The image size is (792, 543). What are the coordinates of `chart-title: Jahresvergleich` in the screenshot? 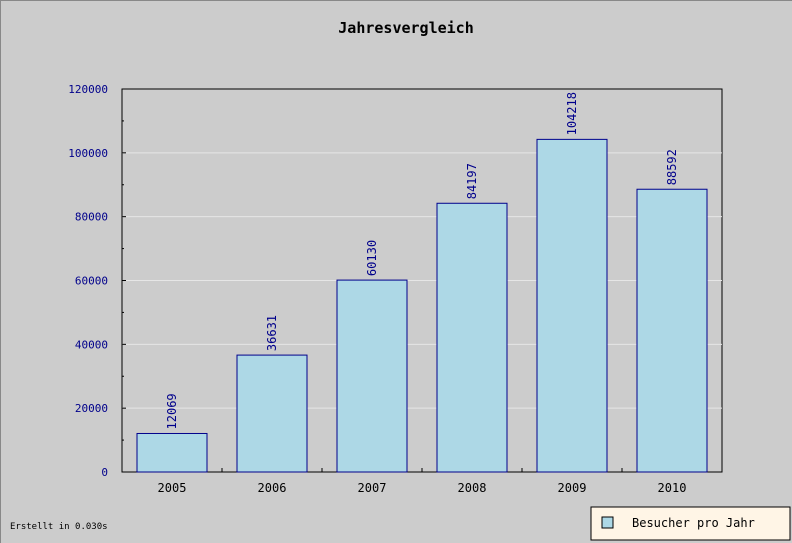 It's located at (405, 28).